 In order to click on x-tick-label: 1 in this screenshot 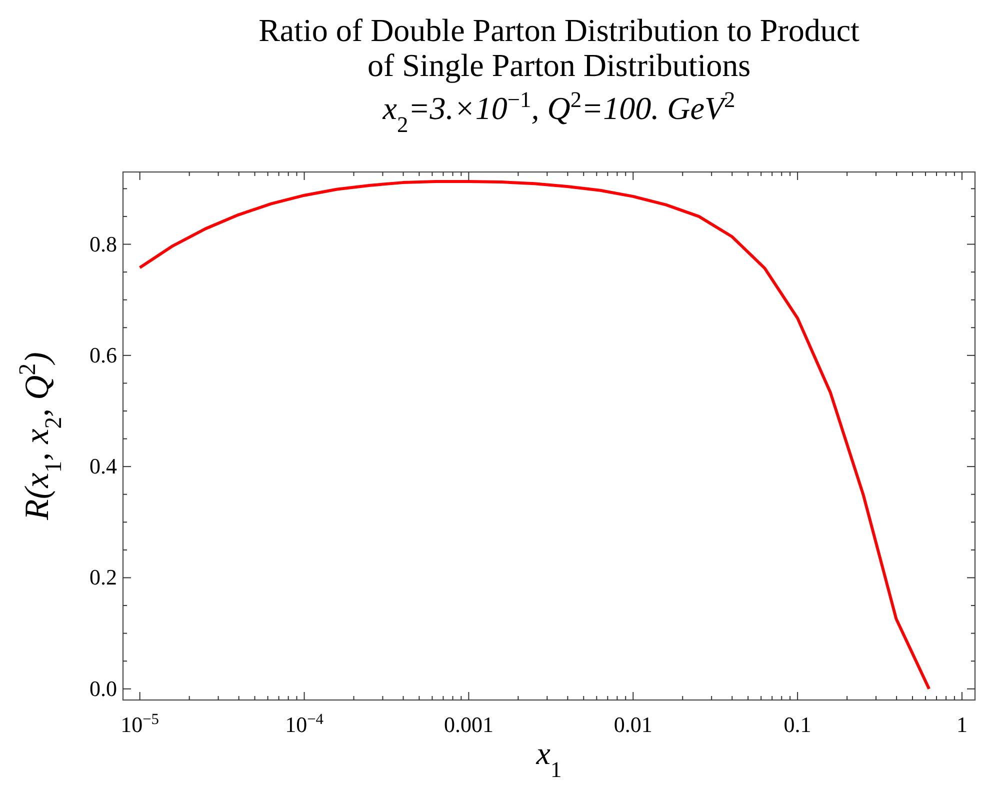, I will do `click(962, 724)`.